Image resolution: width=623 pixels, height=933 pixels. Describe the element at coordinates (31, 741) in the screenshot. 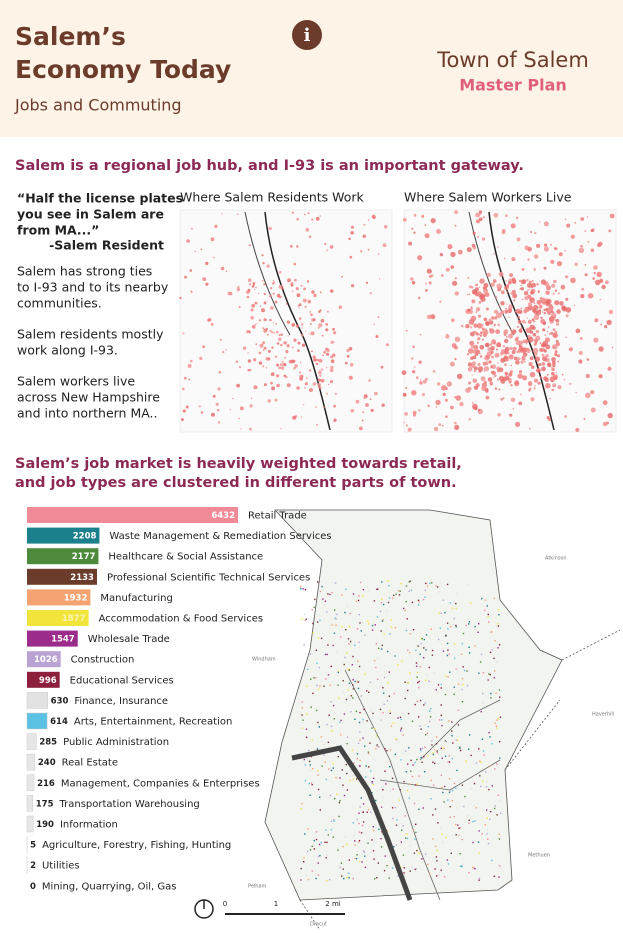

I see `bar` at that location.